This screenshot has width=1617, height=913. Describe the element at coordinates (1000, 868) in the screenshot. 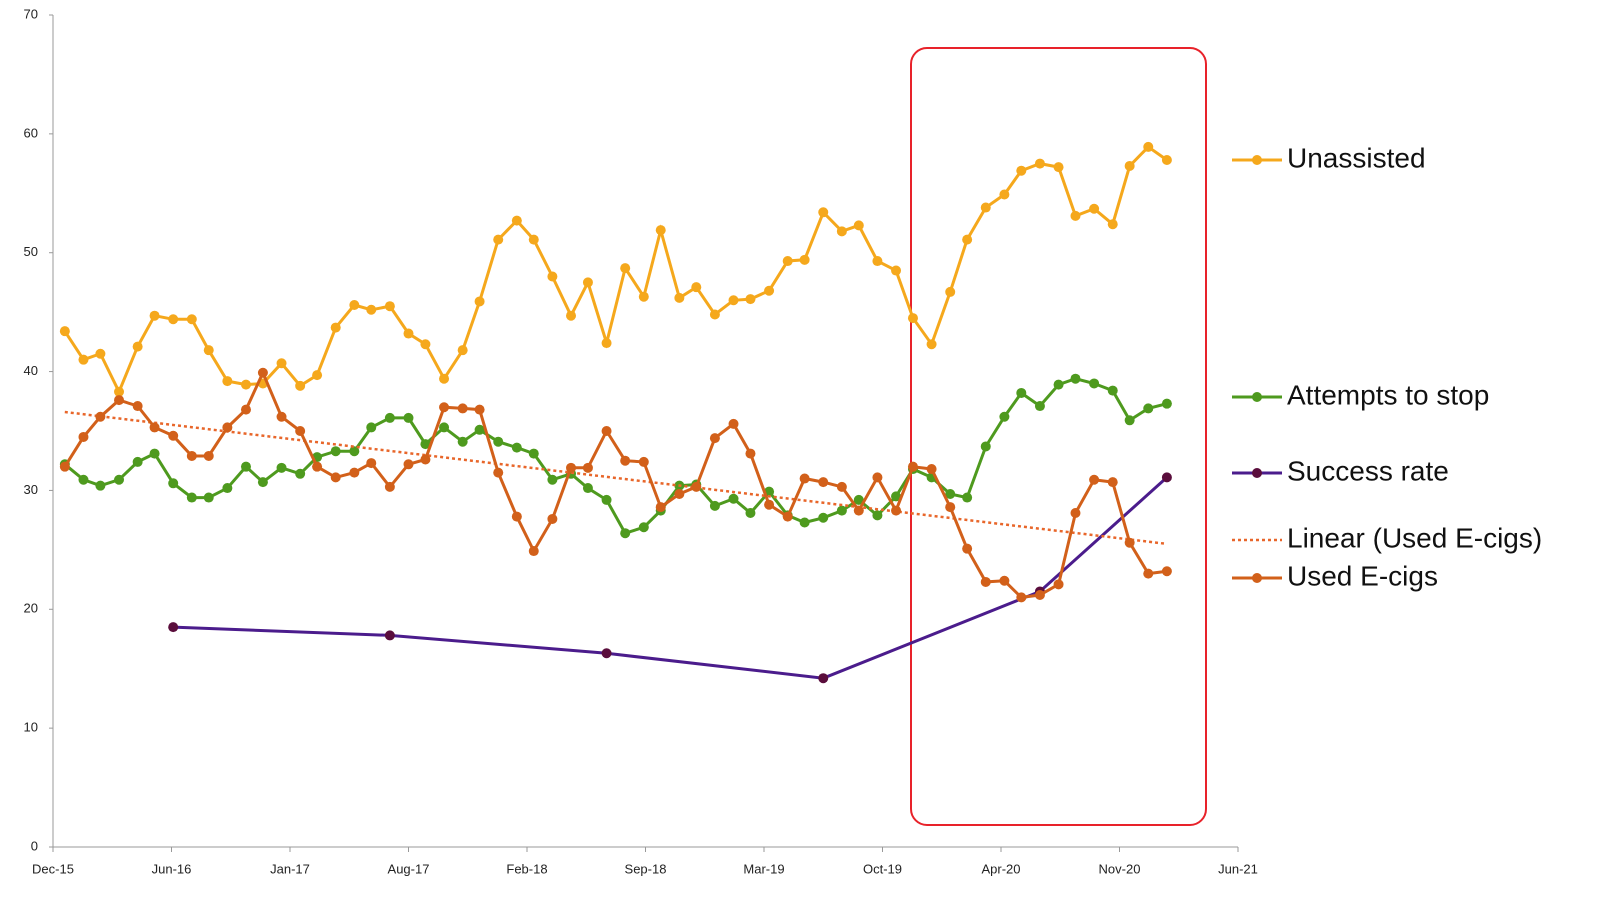

I see `x-tick-label: Apr-20` at that location.